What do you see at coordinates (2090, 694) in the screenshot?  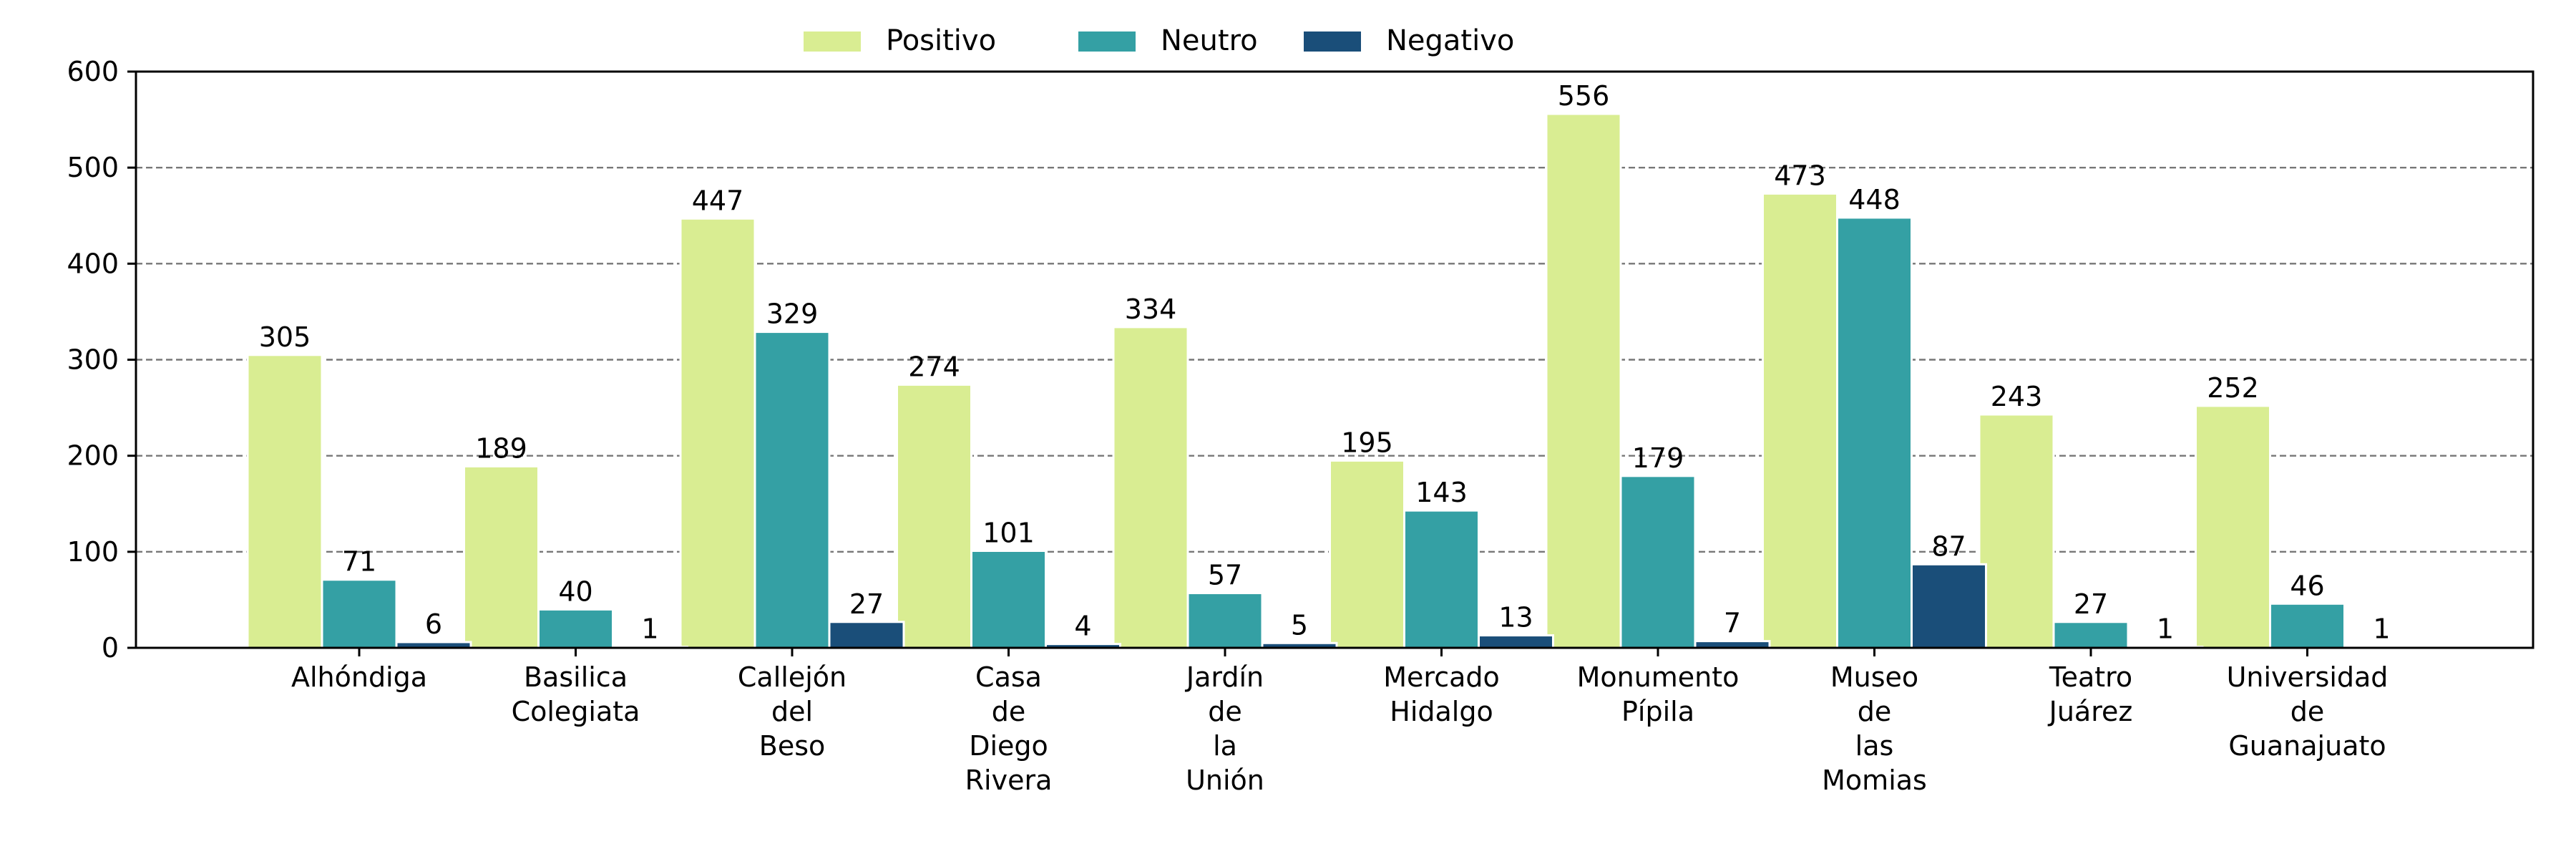 I see `x-tick-label: Teatro Juárez` at bounding box center [2090, 694].